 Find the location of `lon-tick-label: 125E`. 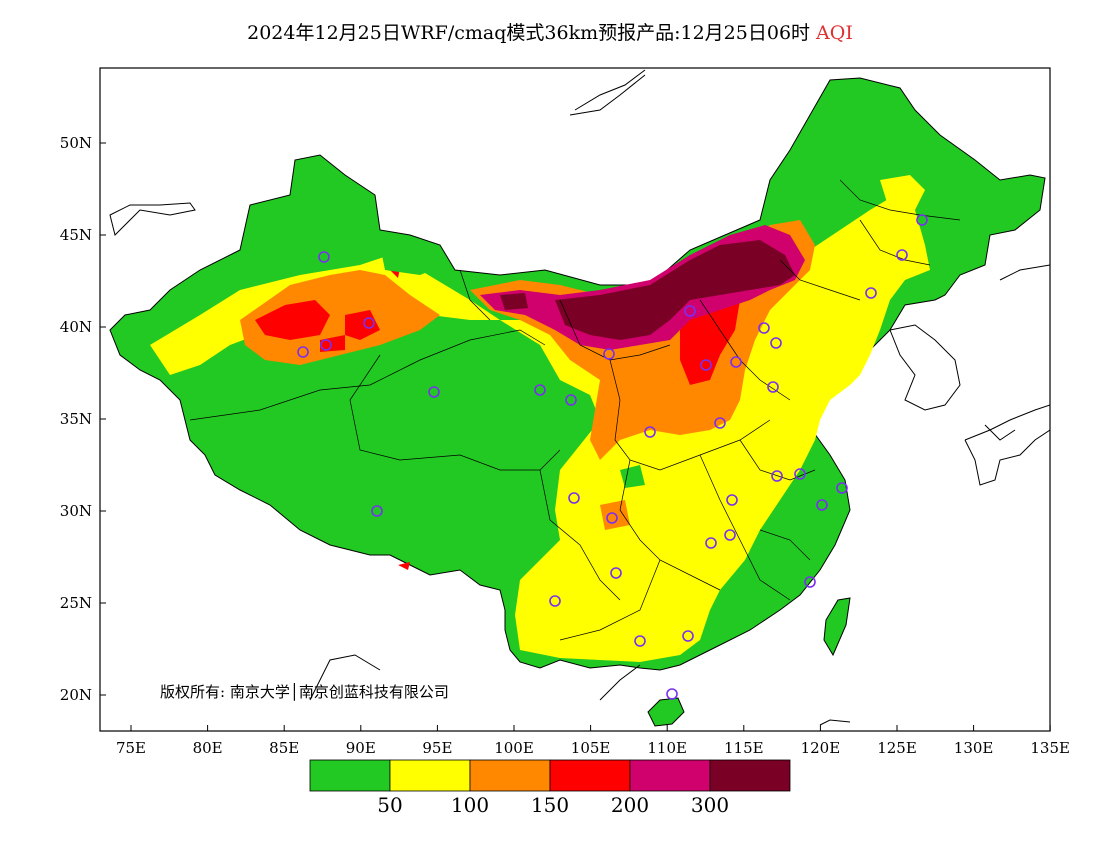

lon-tick-label: 125E is located at coordinates (897, 748).